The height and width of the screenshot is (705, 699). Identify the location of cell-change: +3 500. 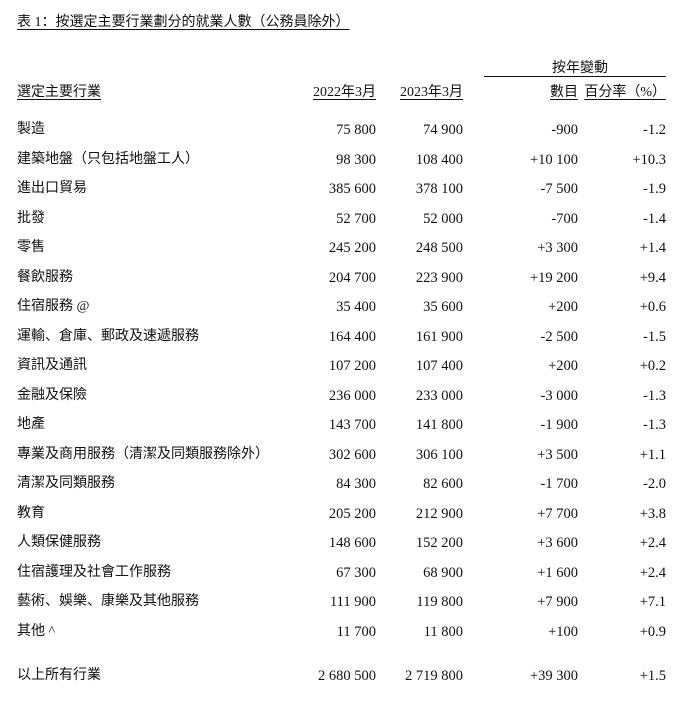
(557, 454).